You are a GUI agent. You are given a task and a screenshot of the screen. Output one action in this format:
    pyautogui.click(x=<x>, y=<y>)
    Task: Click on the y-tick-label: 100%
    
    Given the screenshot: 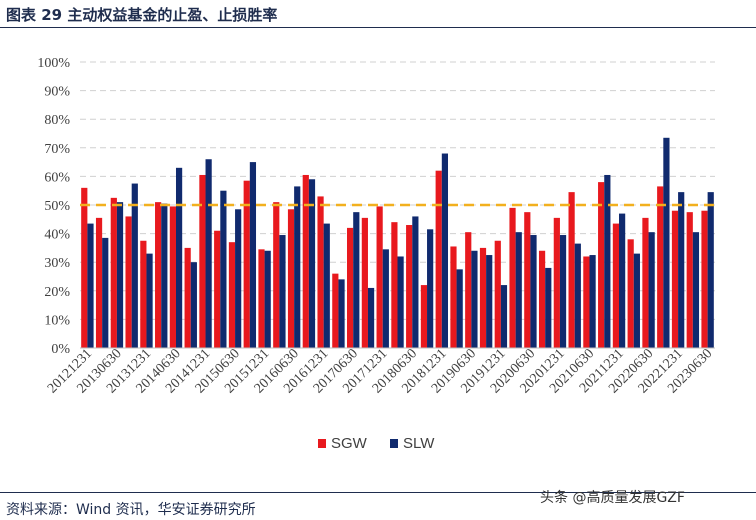 What is the action you would take?
    pyautogui.click(x=53, y=63)
    